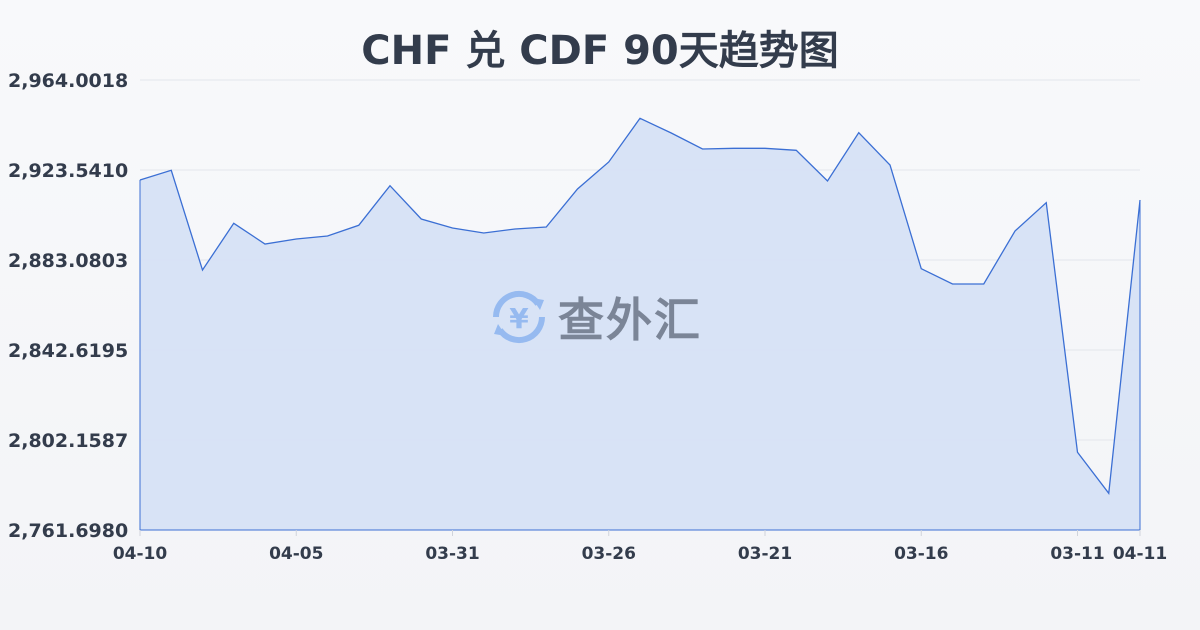 The height and width of the screenshot is (630, 1200). Describe the element at coordinates (452, 554) in the screenshot. I see `x-tick-label: 03-31` at that location.